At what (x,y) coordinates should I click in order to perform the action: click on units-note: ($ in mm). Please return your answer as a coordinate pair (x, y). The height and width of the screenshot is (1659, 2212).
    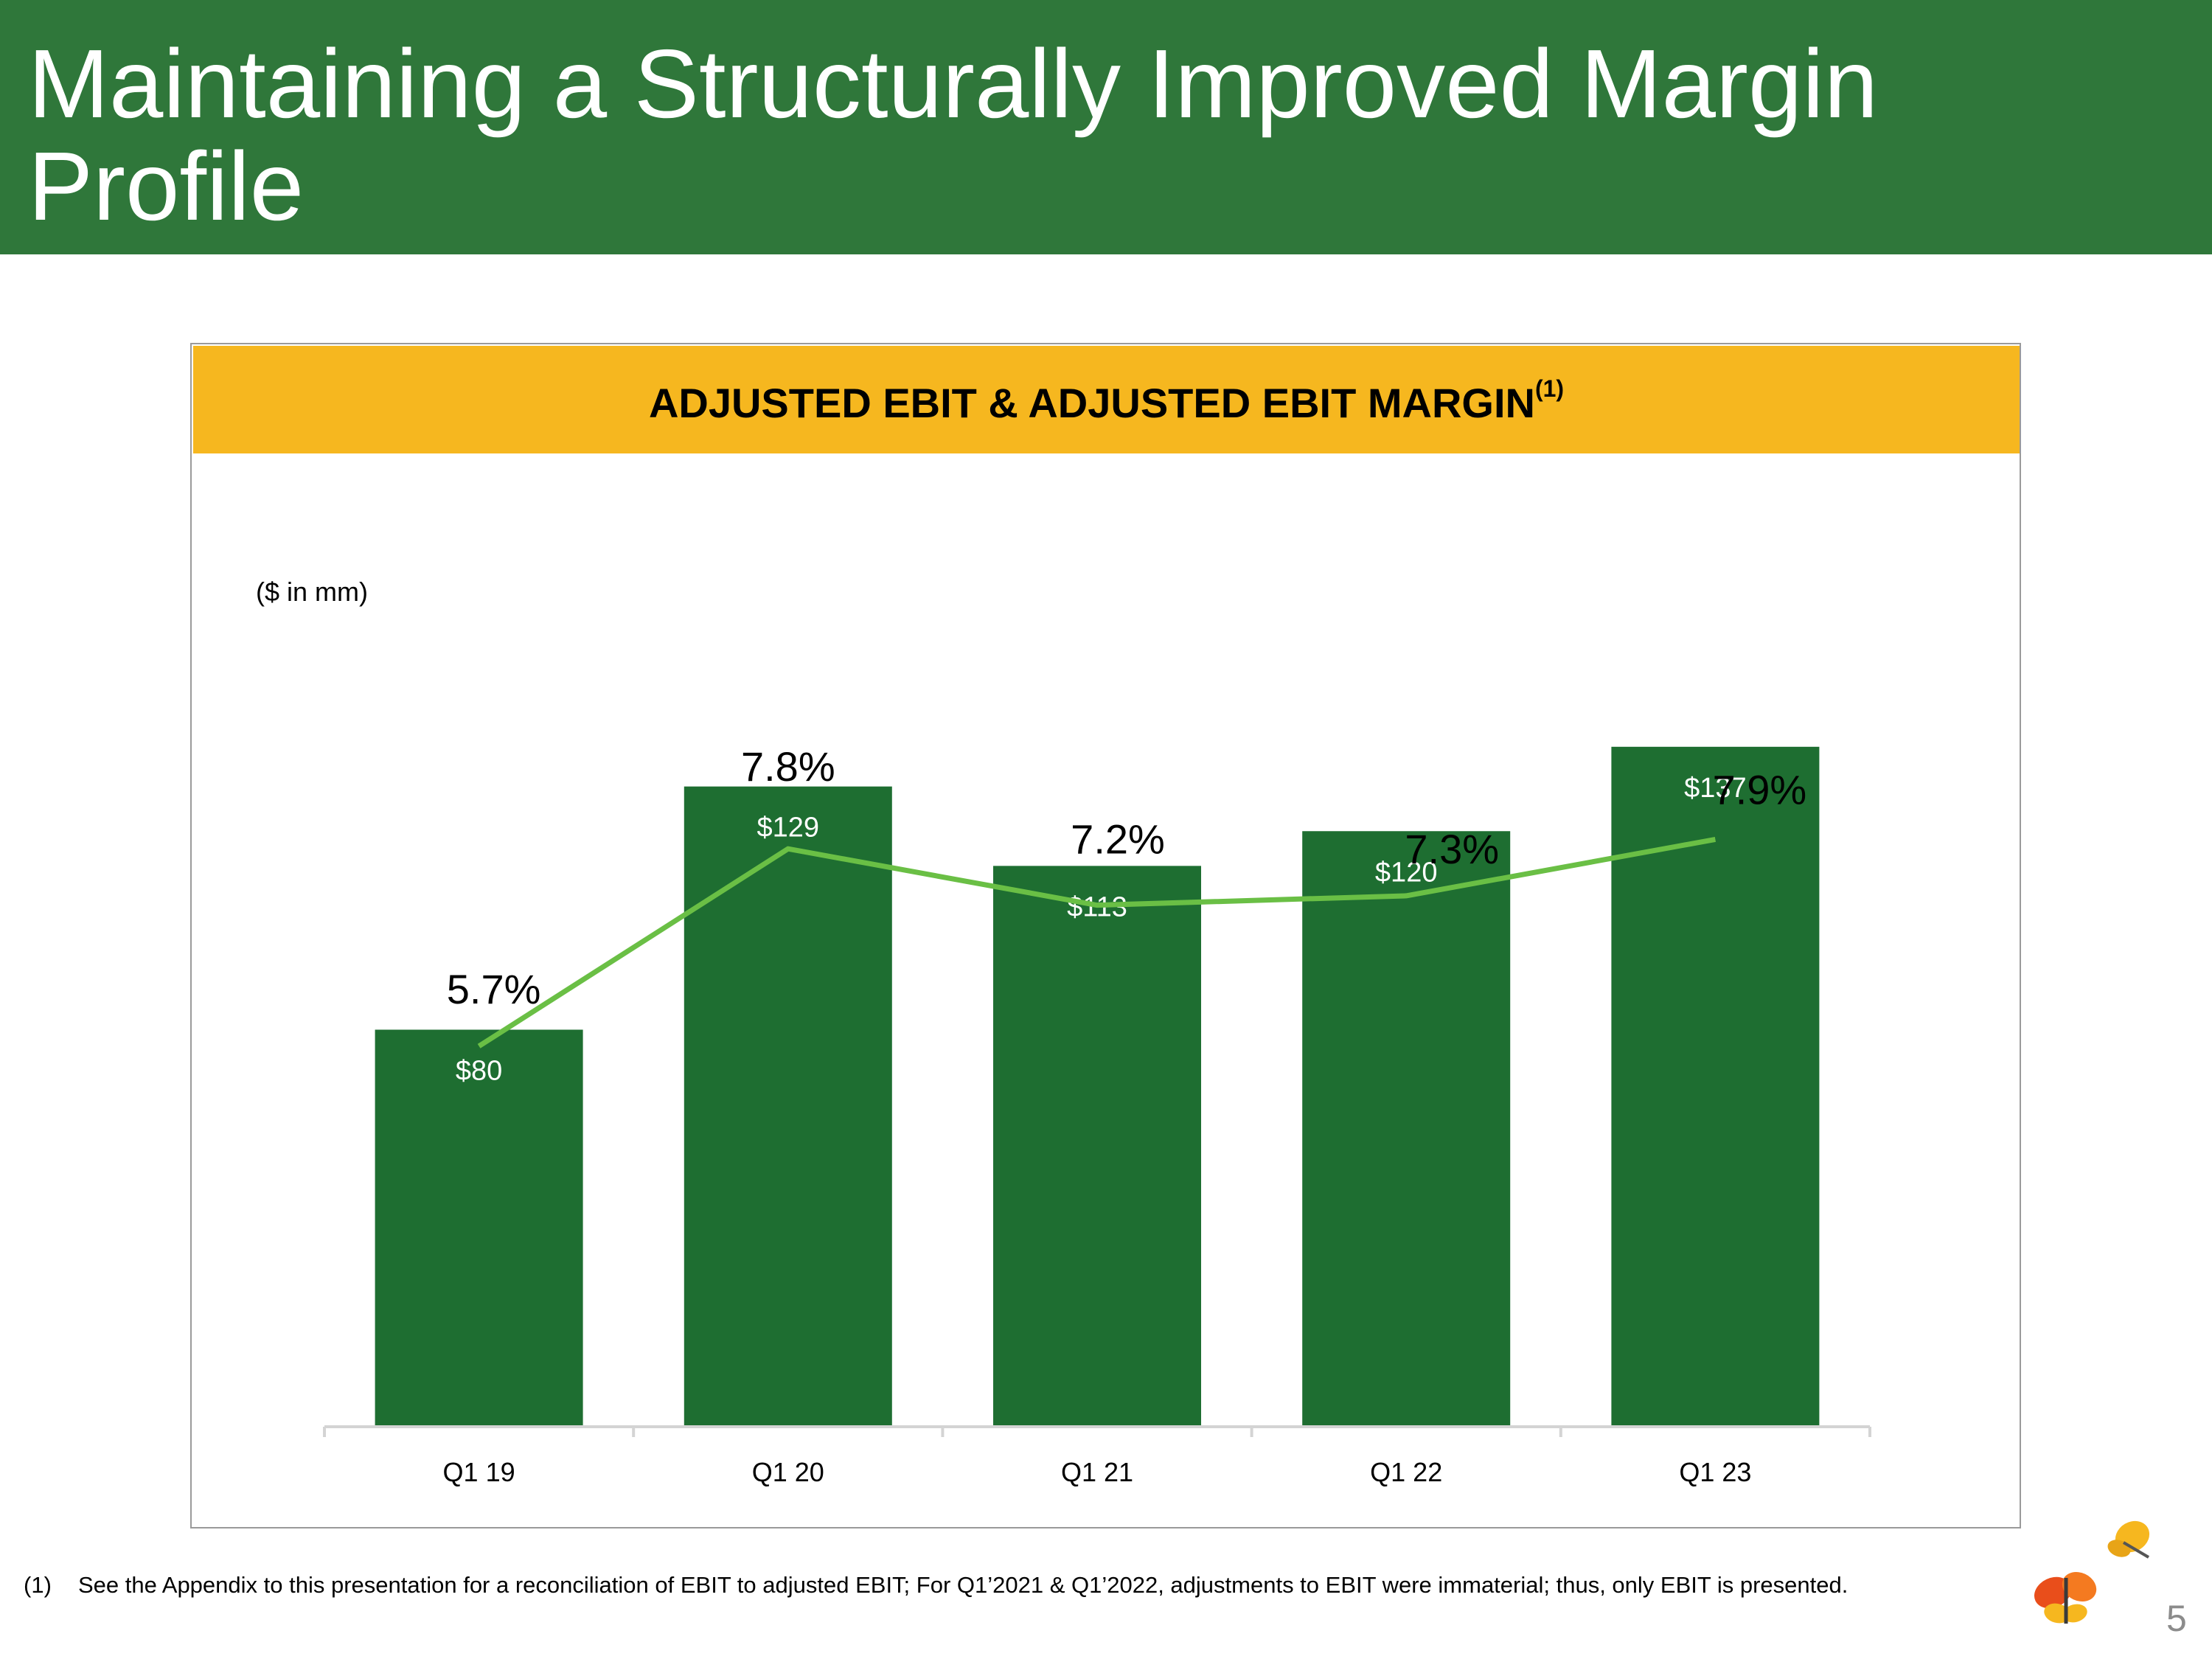
    Looking at the image, I should click on (312, 592).